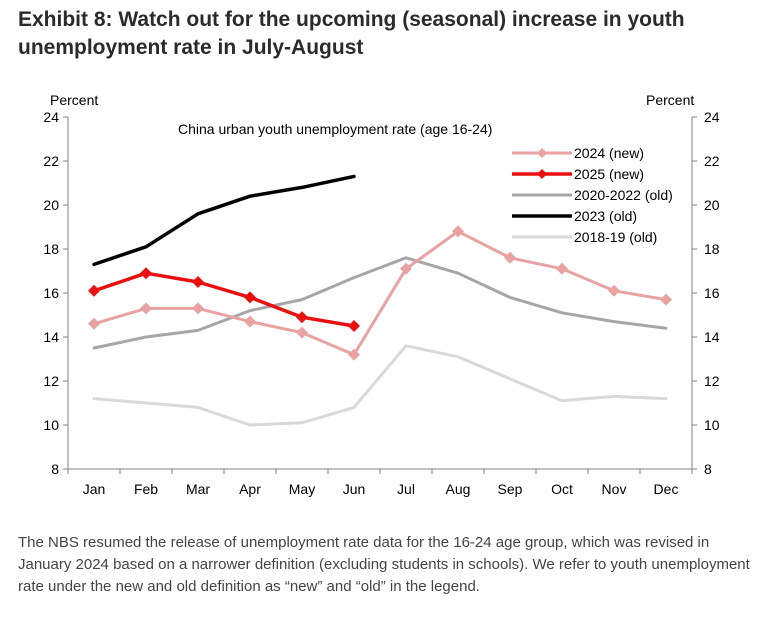  Describe the element at coordinates (609, 174) in the screenshot. I see `legend-label-2025-new: 2025 (new)` at that location.